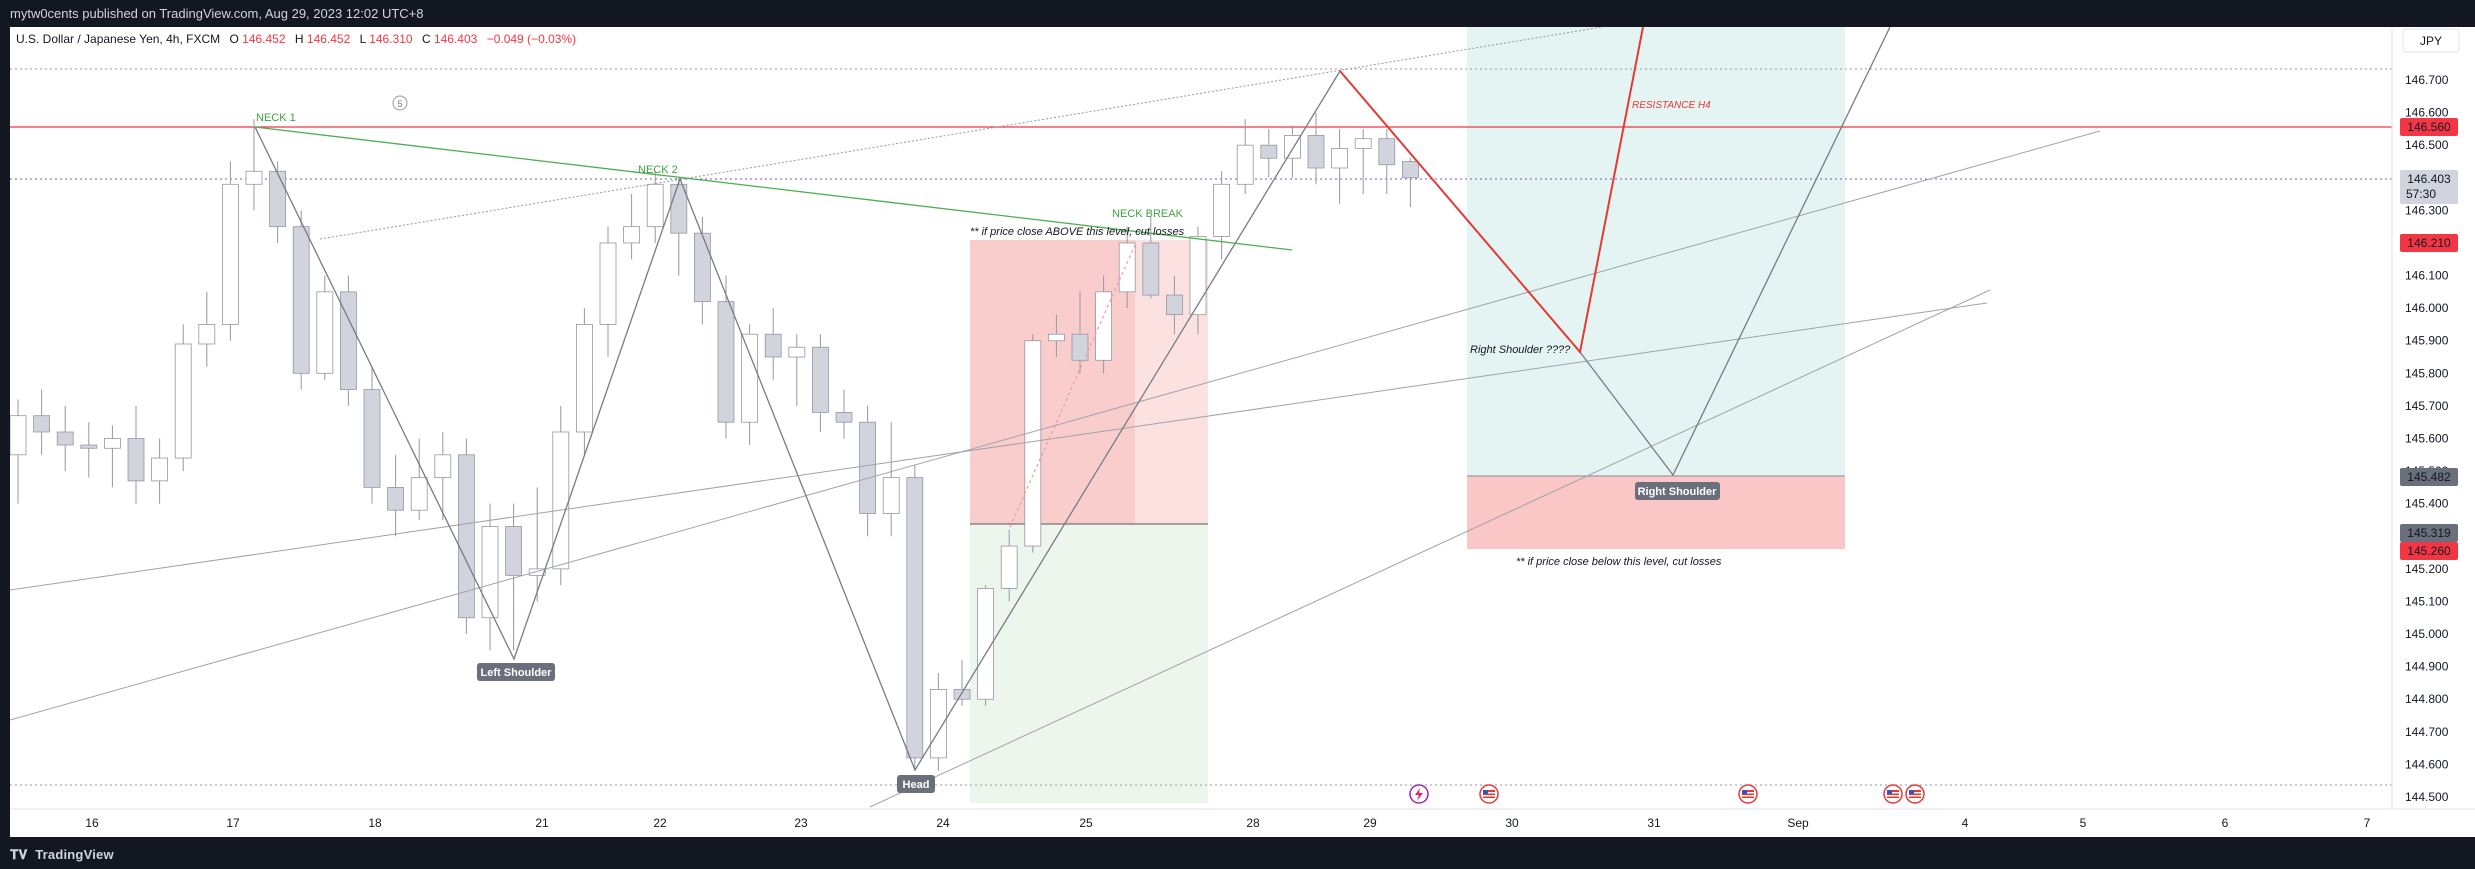 The image size is (2475, 869). Describe the element at coordinates (2433, 418) in the screenshot. I see `price-axis` at that location.